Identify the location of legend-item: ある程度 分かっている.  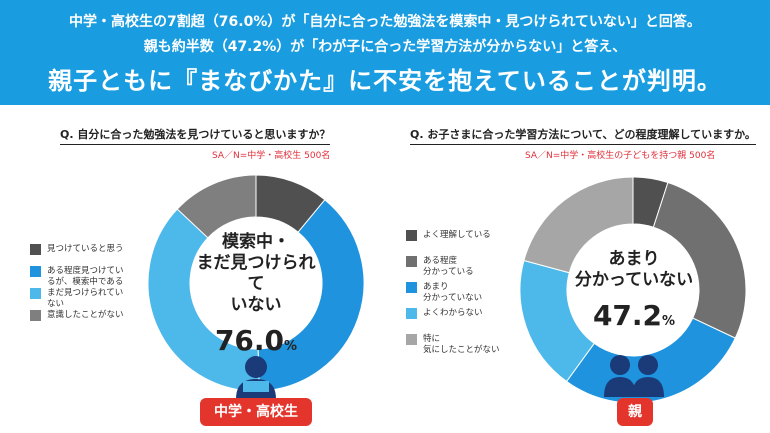
(464, 267).